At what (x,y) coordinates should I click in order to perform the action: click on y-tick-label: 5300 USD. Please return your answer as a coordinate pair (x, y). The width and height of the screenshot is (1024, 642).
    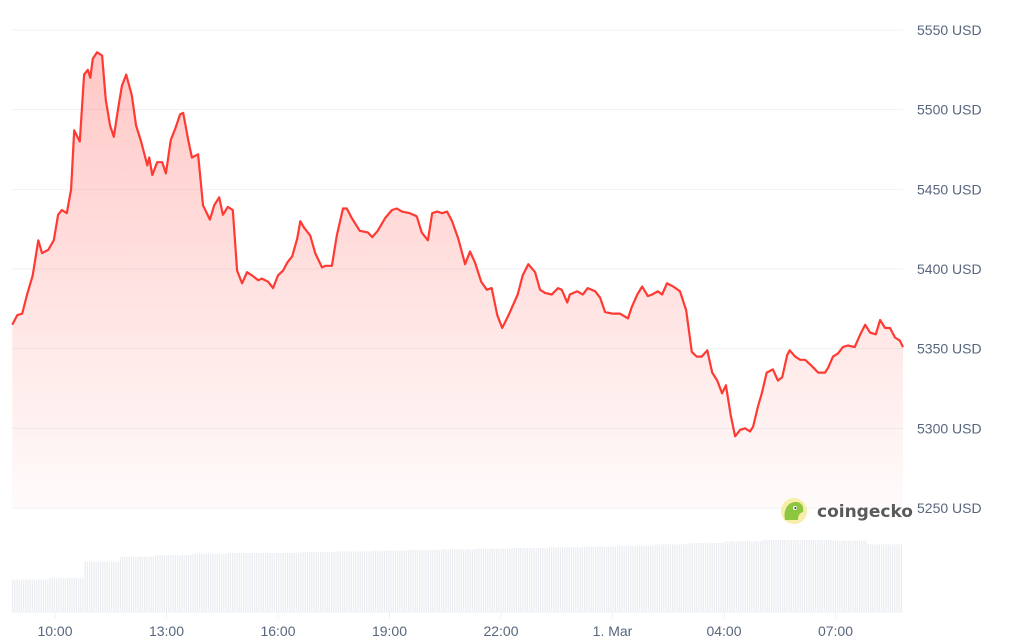
    Looking at the image, I should click on (949, 428).